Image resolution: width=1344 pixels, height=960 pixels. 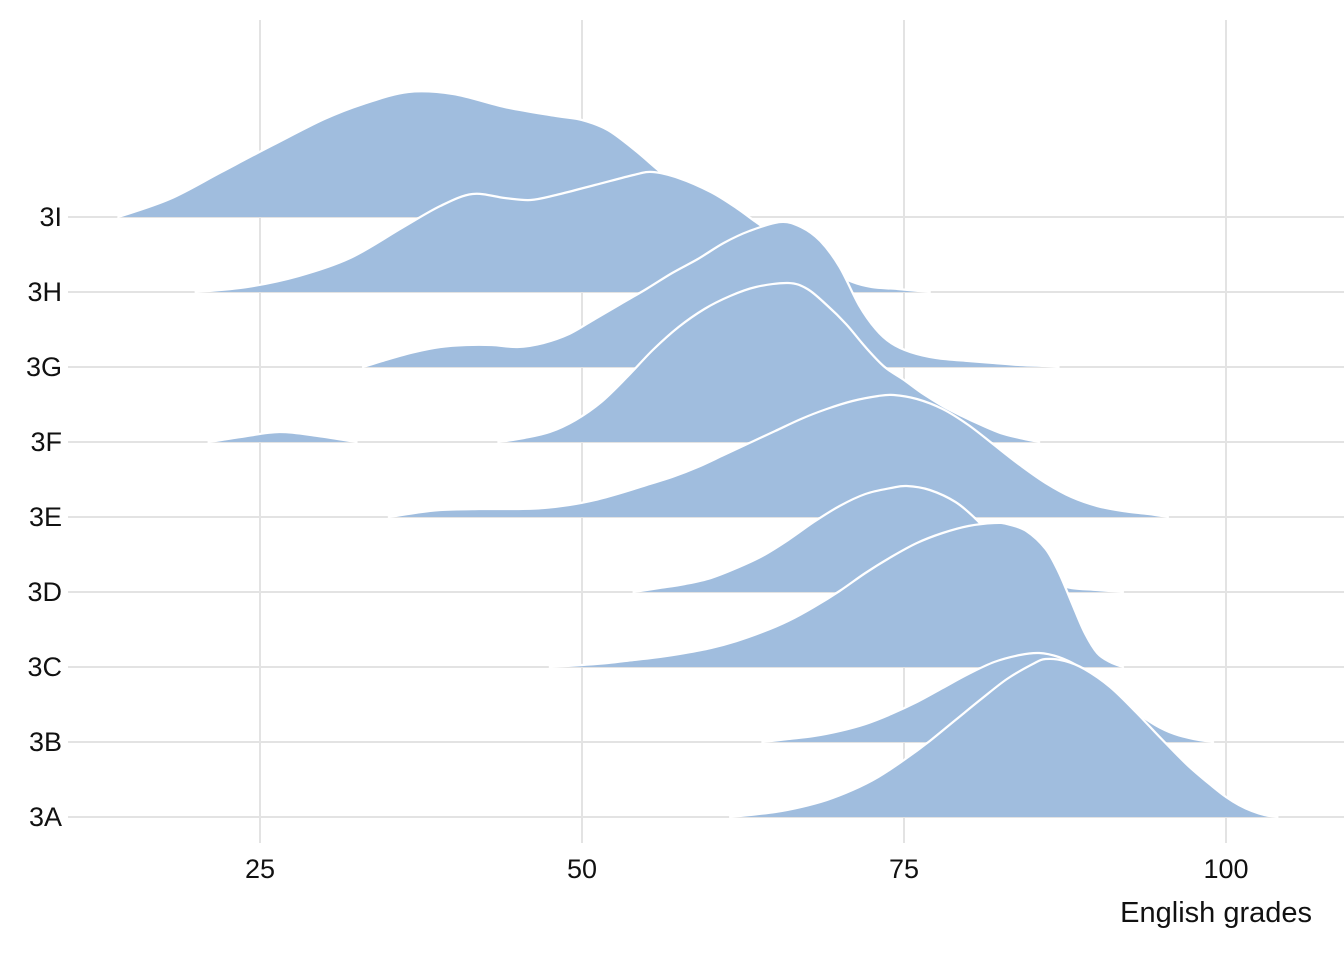 I want to click on ridge-fill-3E, so click(x=778, y=455).